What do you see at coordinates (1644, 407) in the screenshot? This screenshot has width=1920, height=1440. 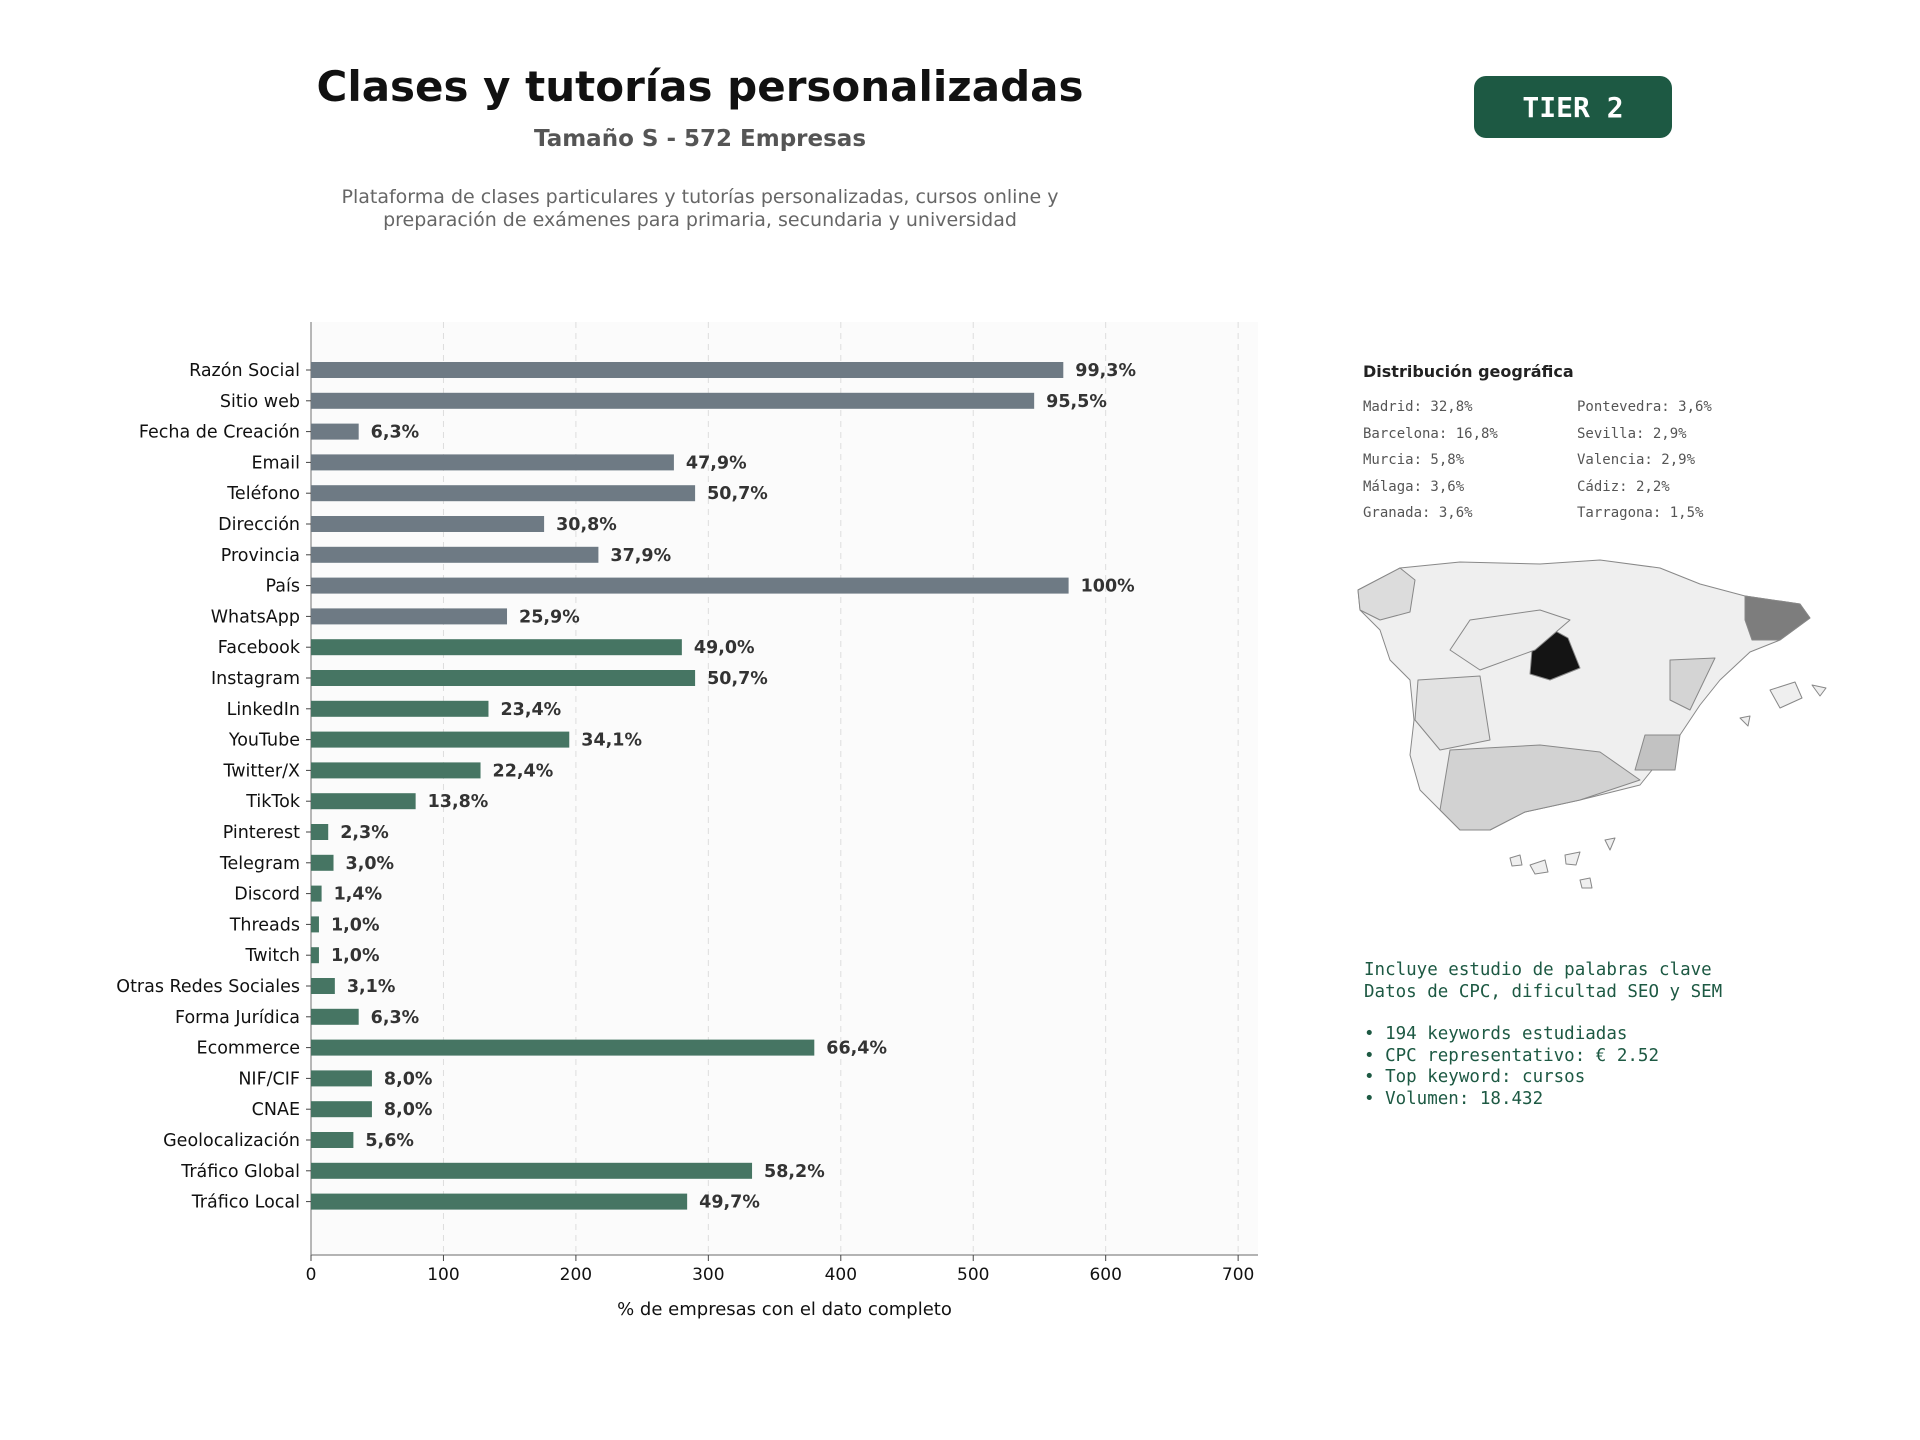 I see `geo-item: Pontevedra: 3,6%` at bounding box center [1644, 407].